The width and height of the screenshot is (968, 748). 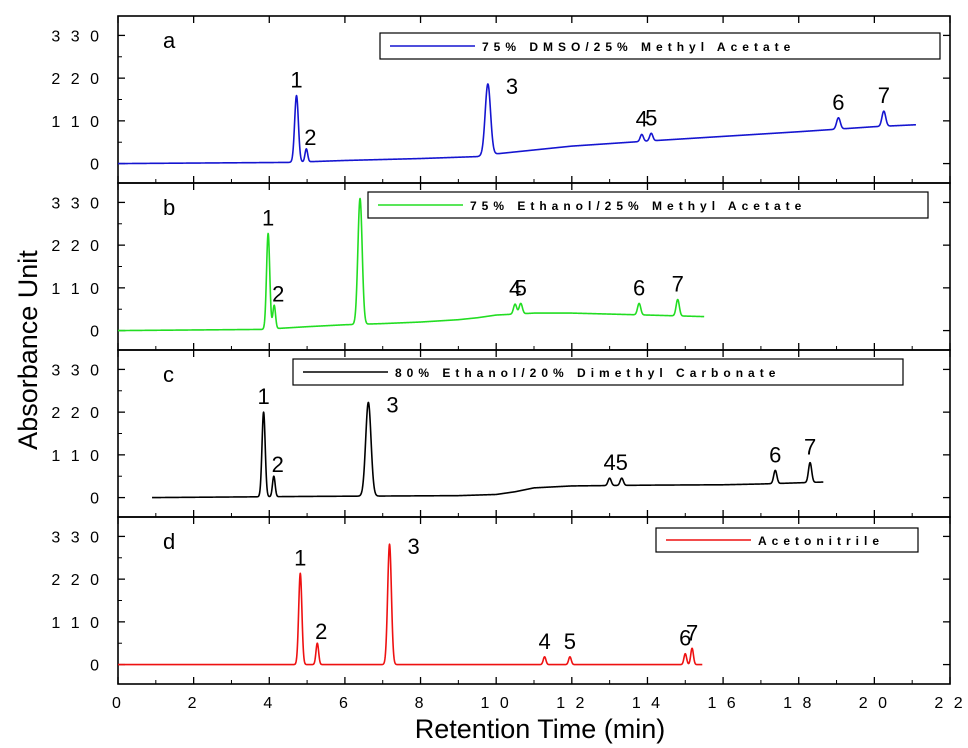 What do you see at coordinates (517, 124) in the screenshot?
I see `trace-a` at bounding box center [517, 124].